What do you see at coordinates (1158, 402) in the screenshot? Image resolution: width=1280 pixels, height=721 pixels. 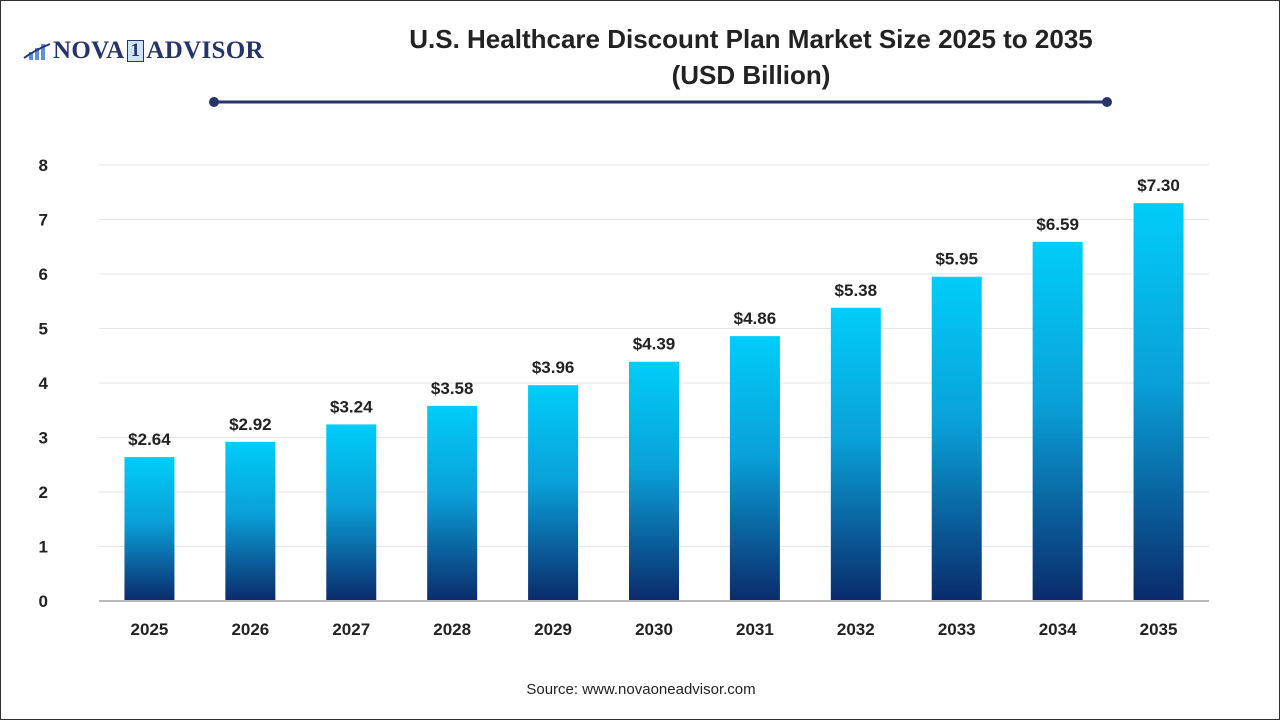 I see `bar-2035` at bounding box center [1158, 402].